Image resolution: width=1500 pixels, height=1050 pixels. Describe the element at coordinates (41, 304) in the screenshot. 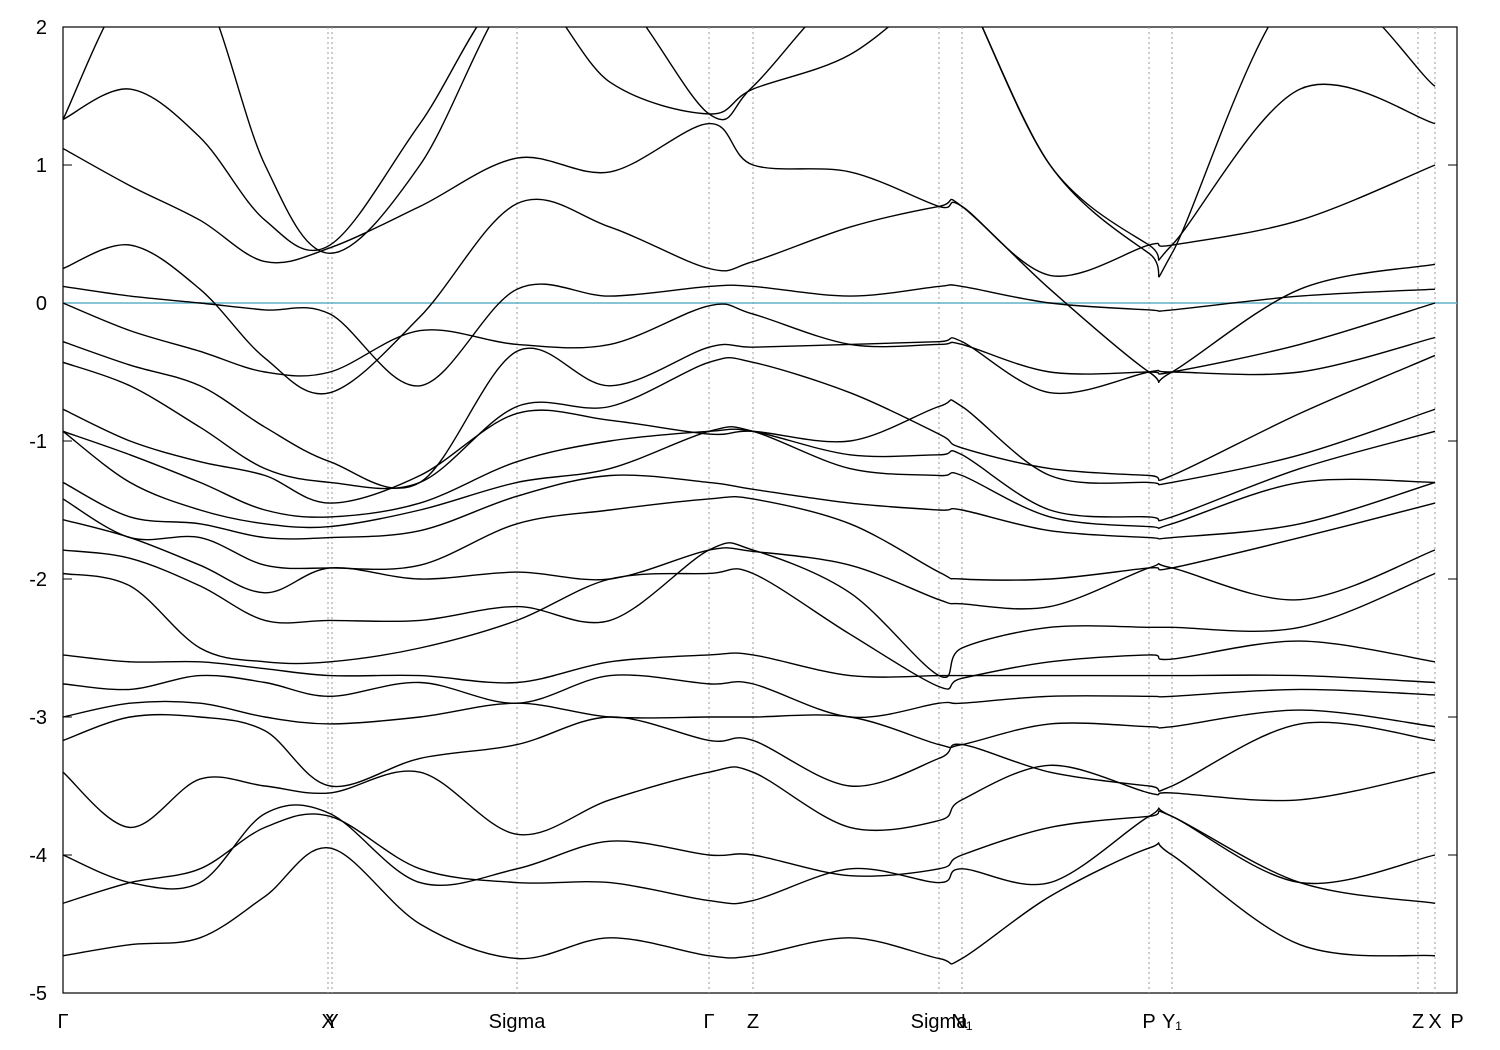

I see `y-tick-label: 0` at that location.